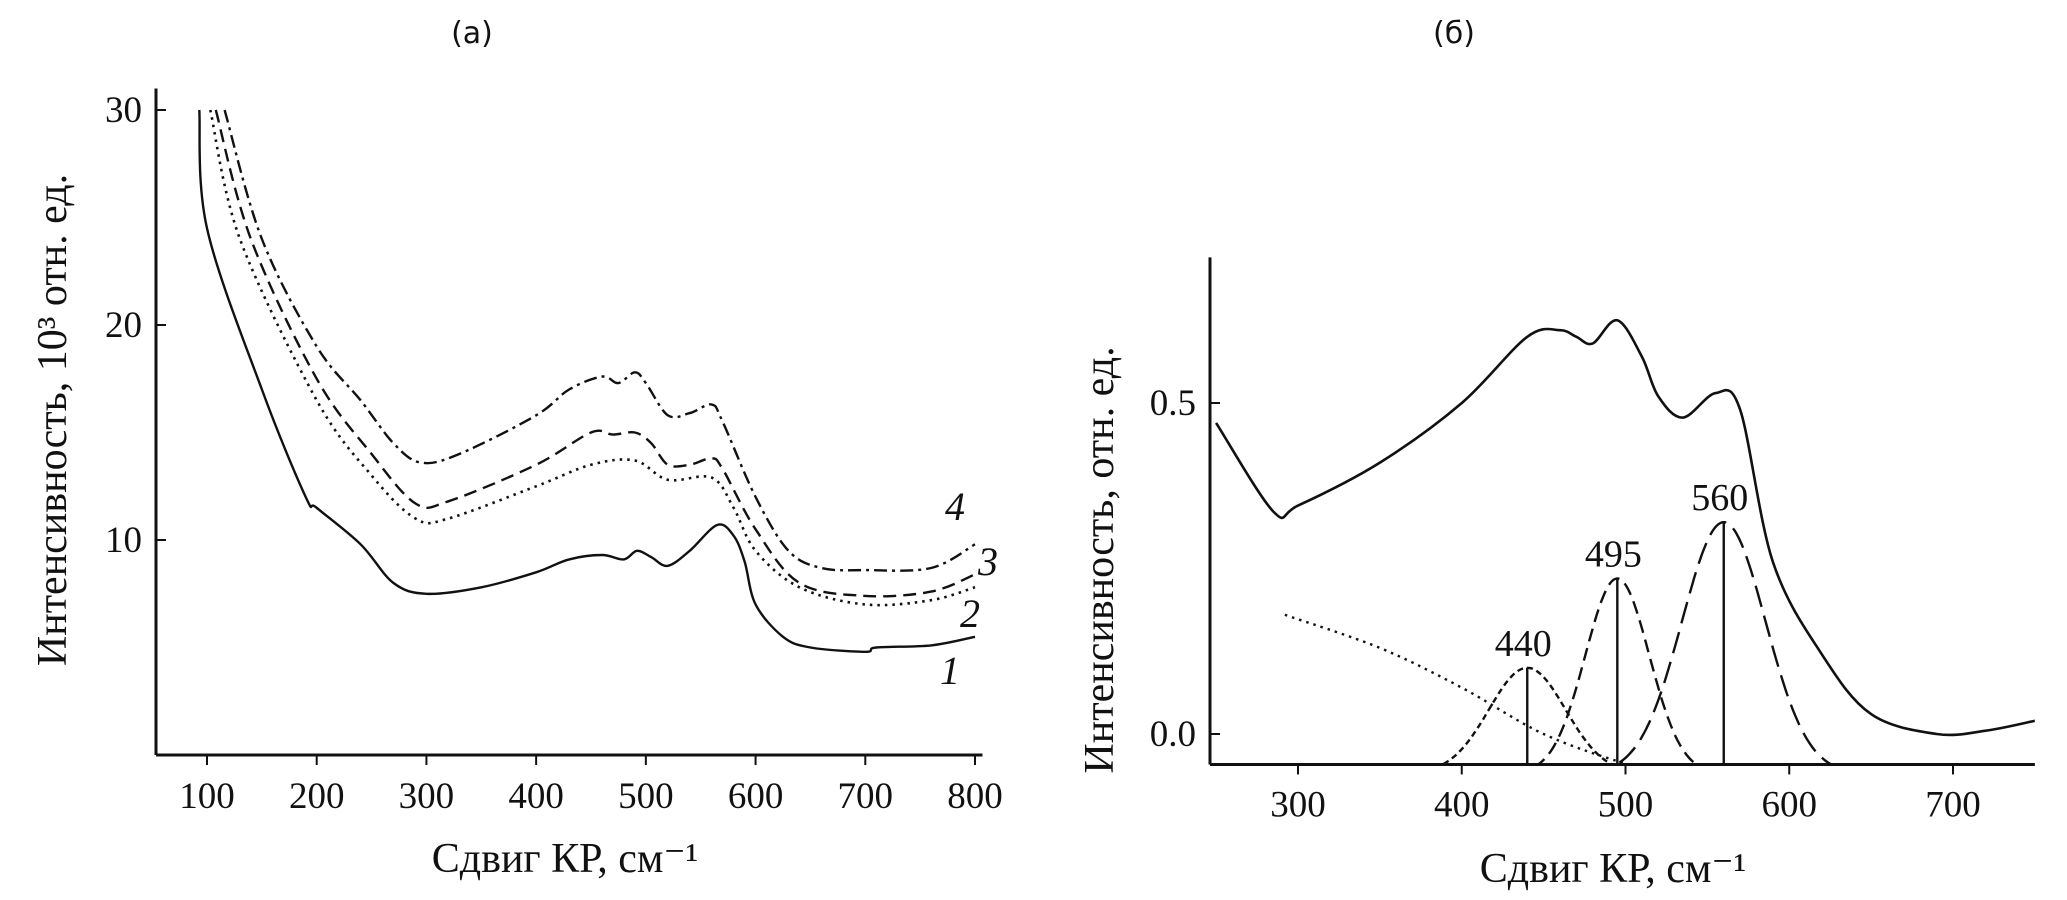 This screenshot has height=900, width=2067. What do you see at coordinates (955, 506) in the screenshot?
I see `panel-a-series-label-4: 4` at bounding box center [955, 506].